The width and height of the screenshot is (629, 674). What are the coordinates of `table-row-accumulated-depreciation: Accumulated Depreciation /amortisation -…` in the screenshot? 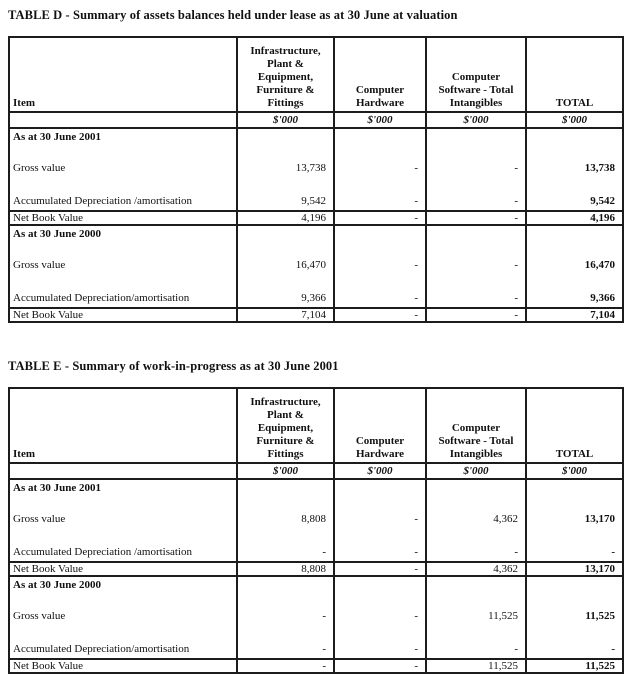 It's located at (316, 548).